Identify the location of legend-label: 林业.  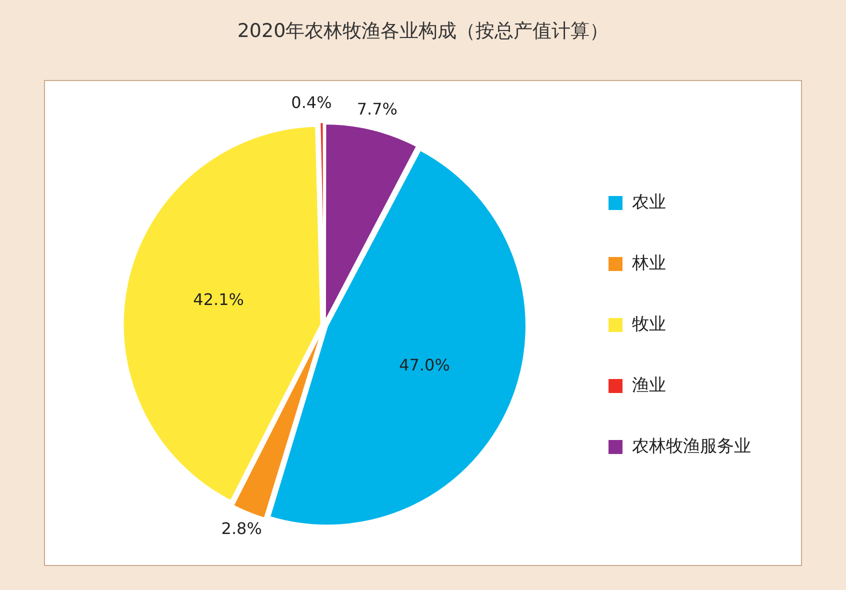
(648, 263).